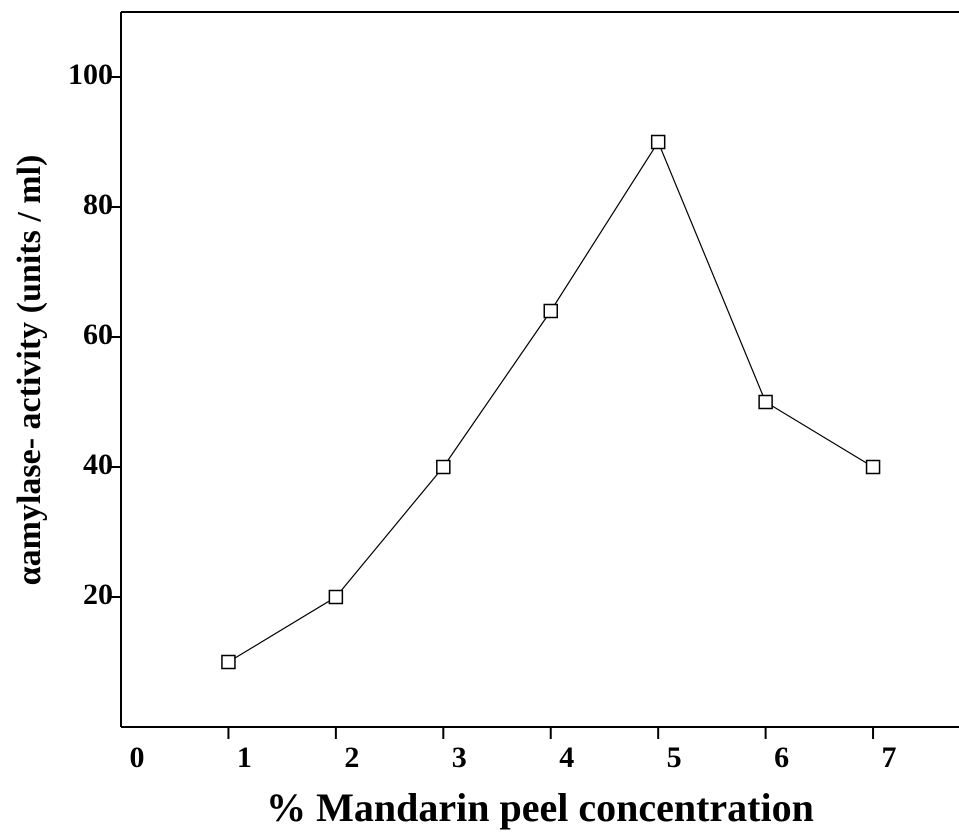 Image resolution: width=959 pixels, height=840 pixels. Describe the element at coordinates (98, 334) in the screenshot. I see `y-tick-label: 60` at that location.